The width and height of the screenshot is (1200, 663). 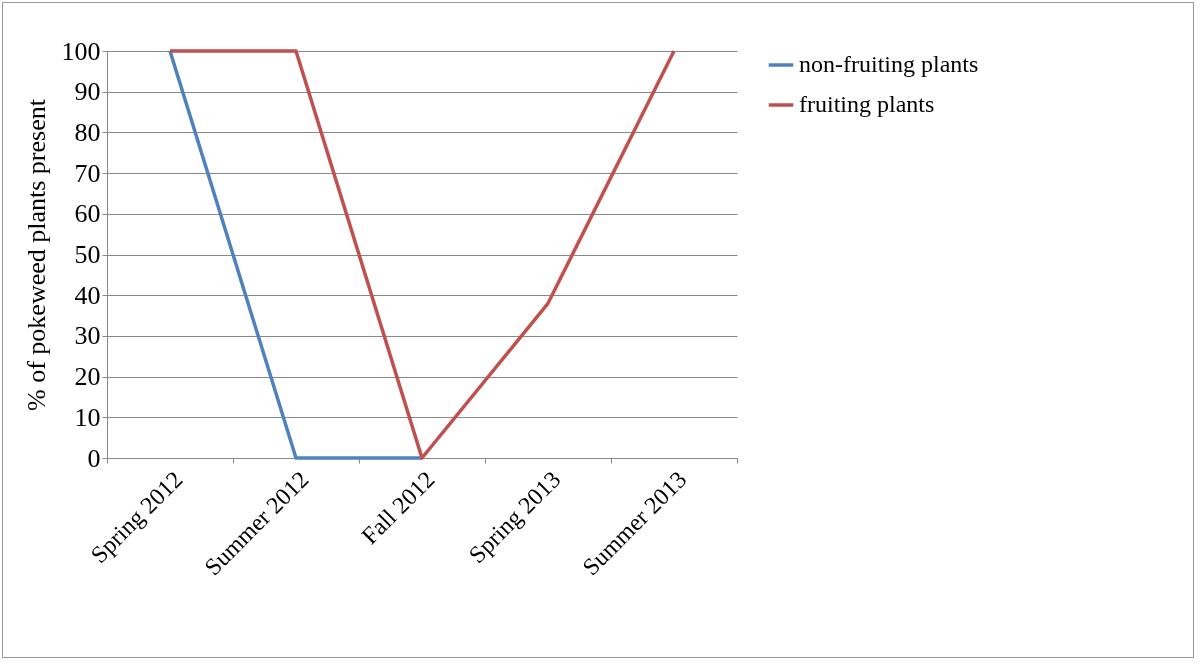 I want to click on y-tick-label: 90, so click(x=87, y=92).